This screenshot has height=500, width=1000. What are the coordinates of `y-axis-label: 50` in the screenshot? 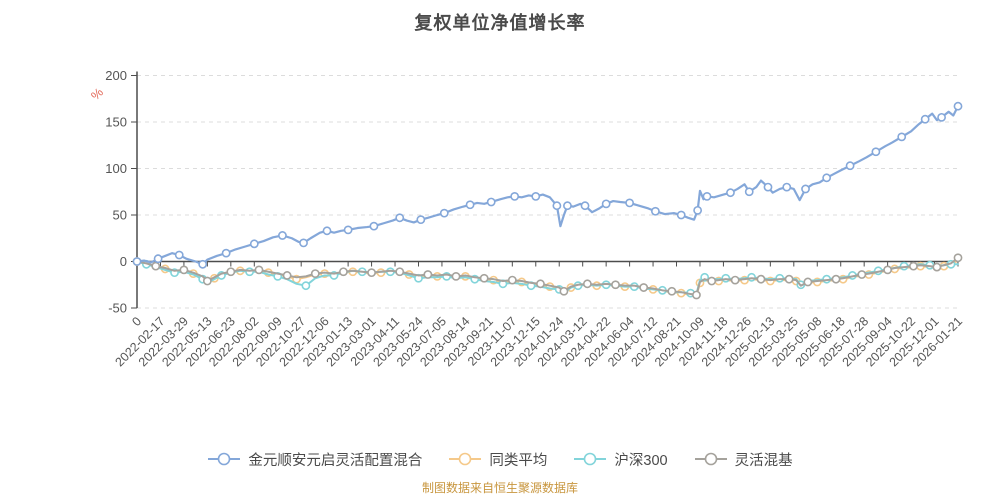 It's located at (120, 215).